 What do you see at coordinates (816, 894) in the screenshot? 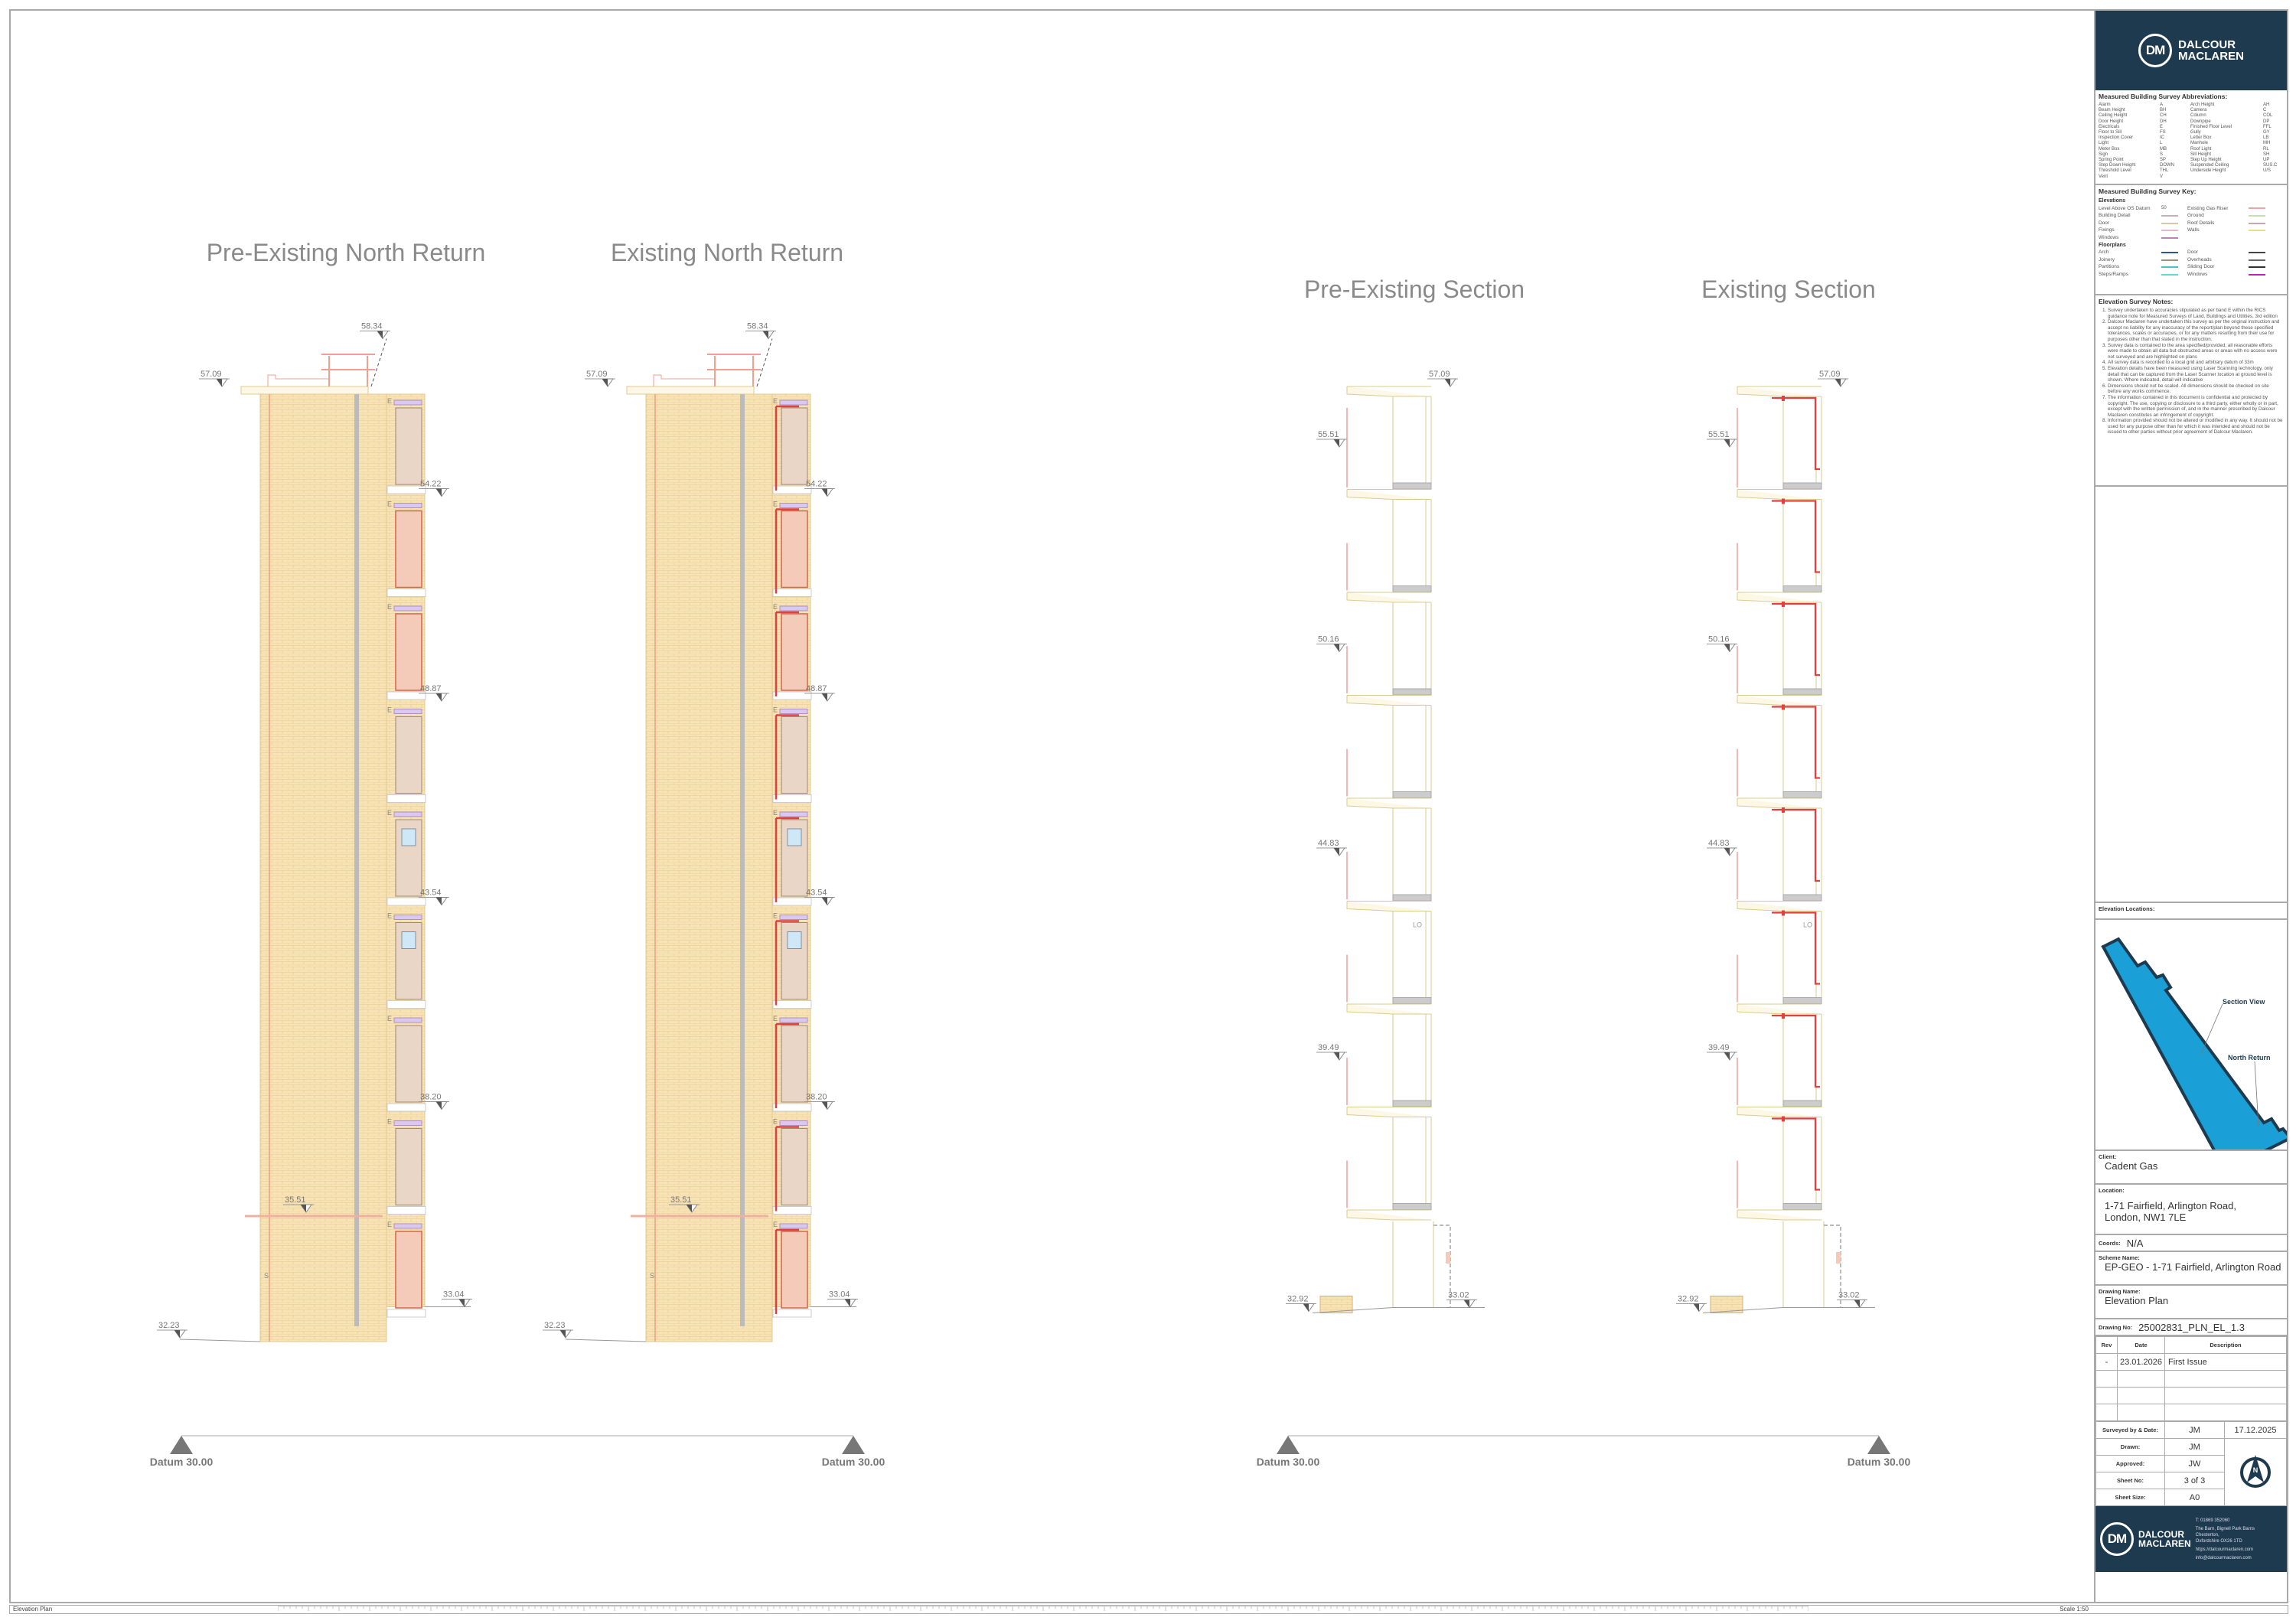
I see `level-label: 43.54` at bounding box center [816, 894].